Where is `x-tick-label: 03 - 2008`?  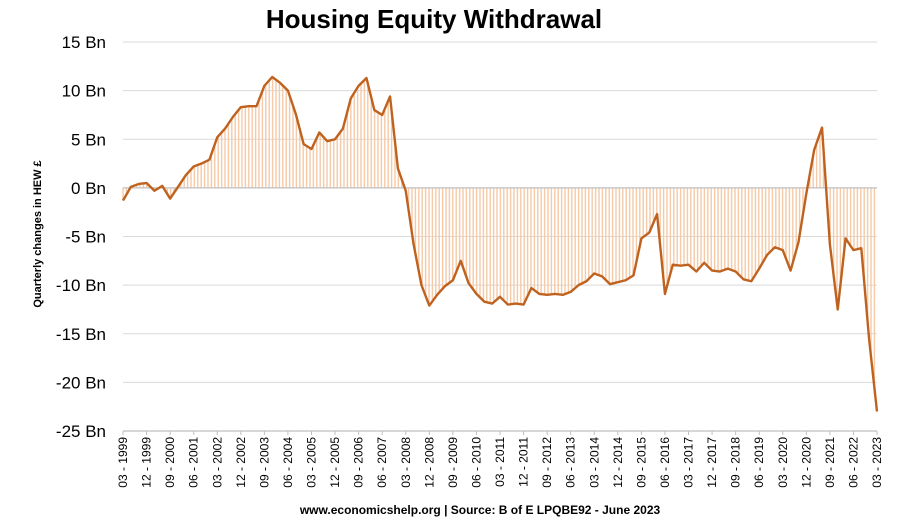
x-tick-label: 03 - 2008 is located at coordinates (406, 462).